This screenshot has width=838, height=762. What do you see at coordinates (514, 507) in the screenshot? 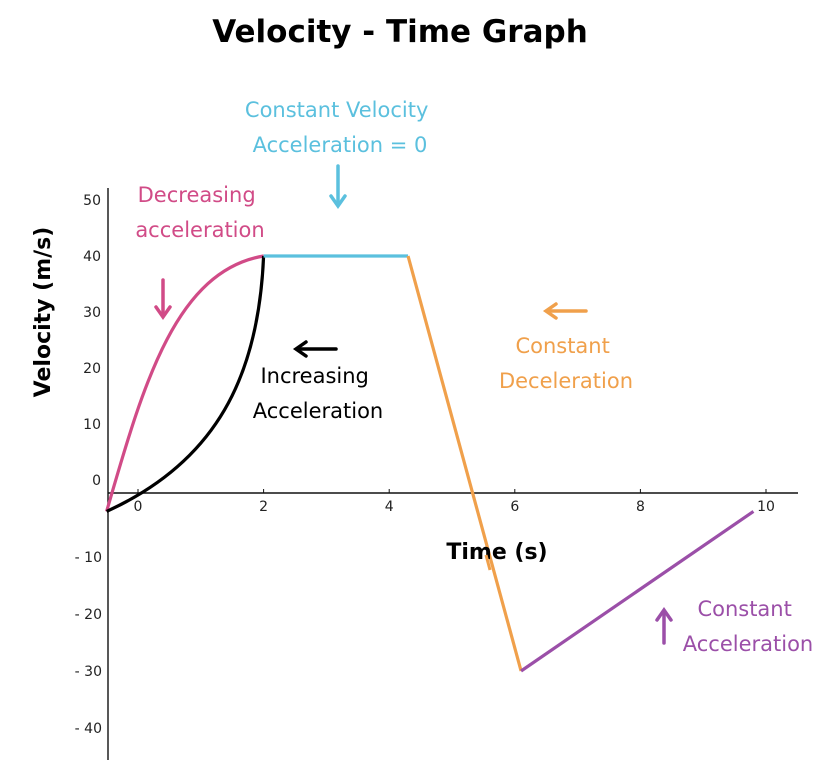
I see `x-tick-label: 6` at bounding box center [514, 507].